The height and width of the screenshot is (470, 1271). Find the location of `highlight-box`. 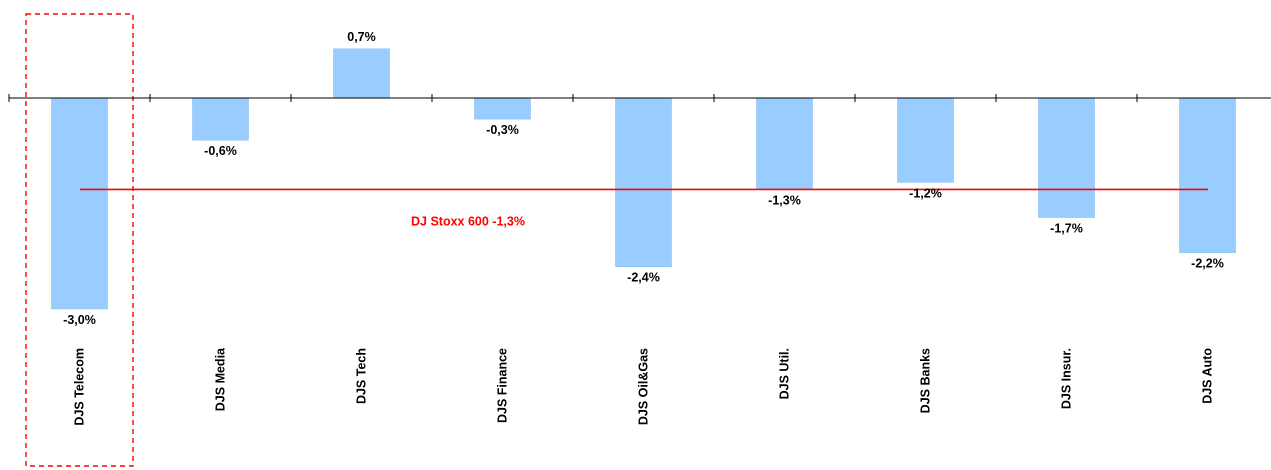

highlight-box is located at coordinates (79, 240).